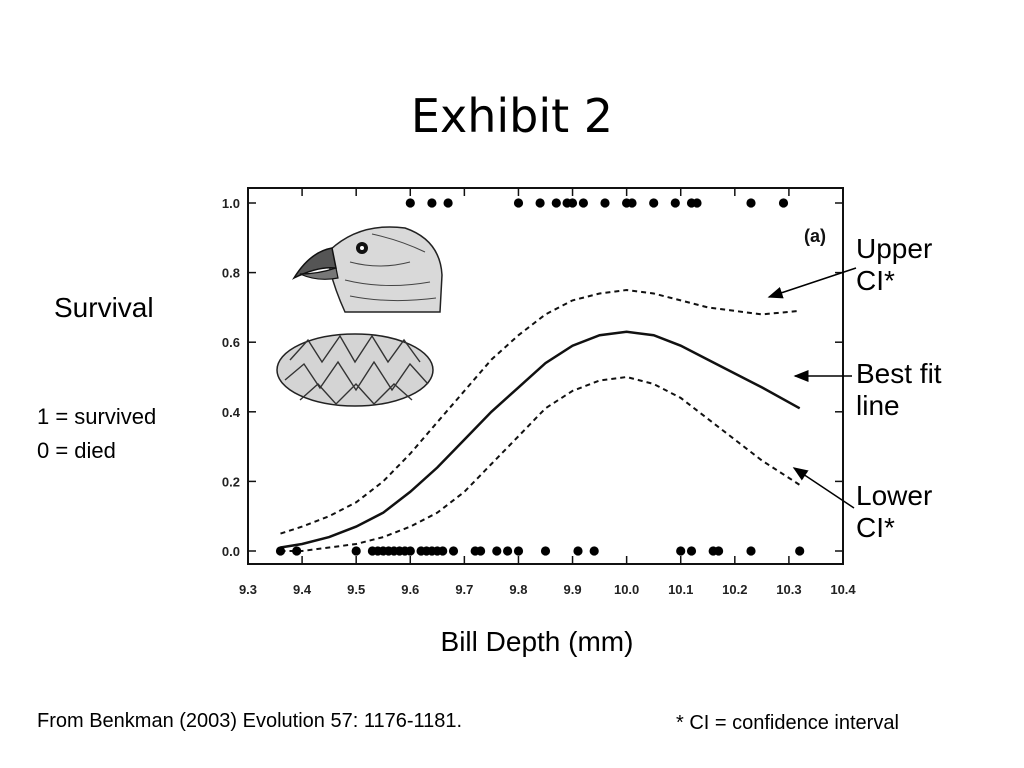 Image resolution: width=1024 pixels, height=768 pixels. Describe the element at coordinates (787, 723) in the screenshot. I see `ci-footnote: * CI = confidence interval` at that location.